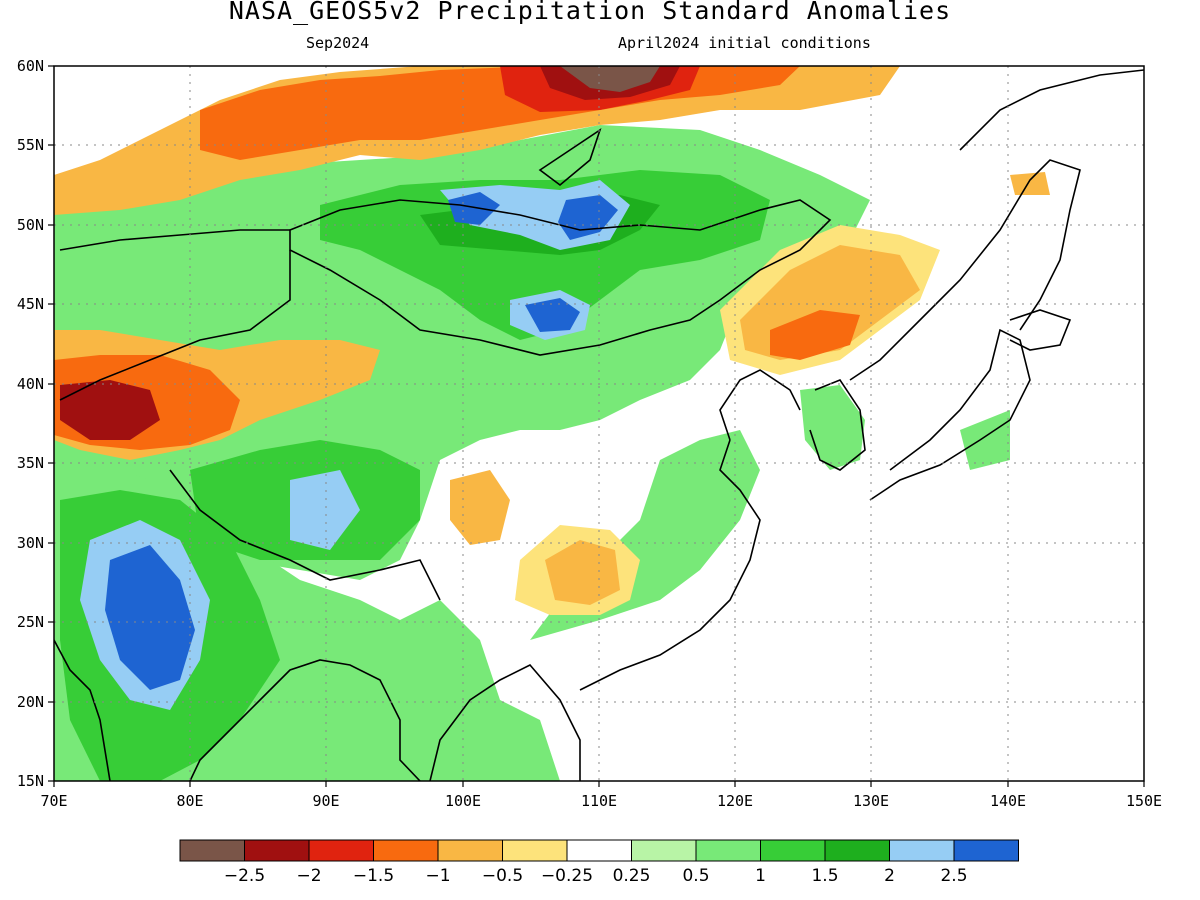 The image size is (1200, 900). What do you see at coordinates (244, 876) in the screenshot?
I see `colorbar-label: −2.5` at bounding box center [244, 876].